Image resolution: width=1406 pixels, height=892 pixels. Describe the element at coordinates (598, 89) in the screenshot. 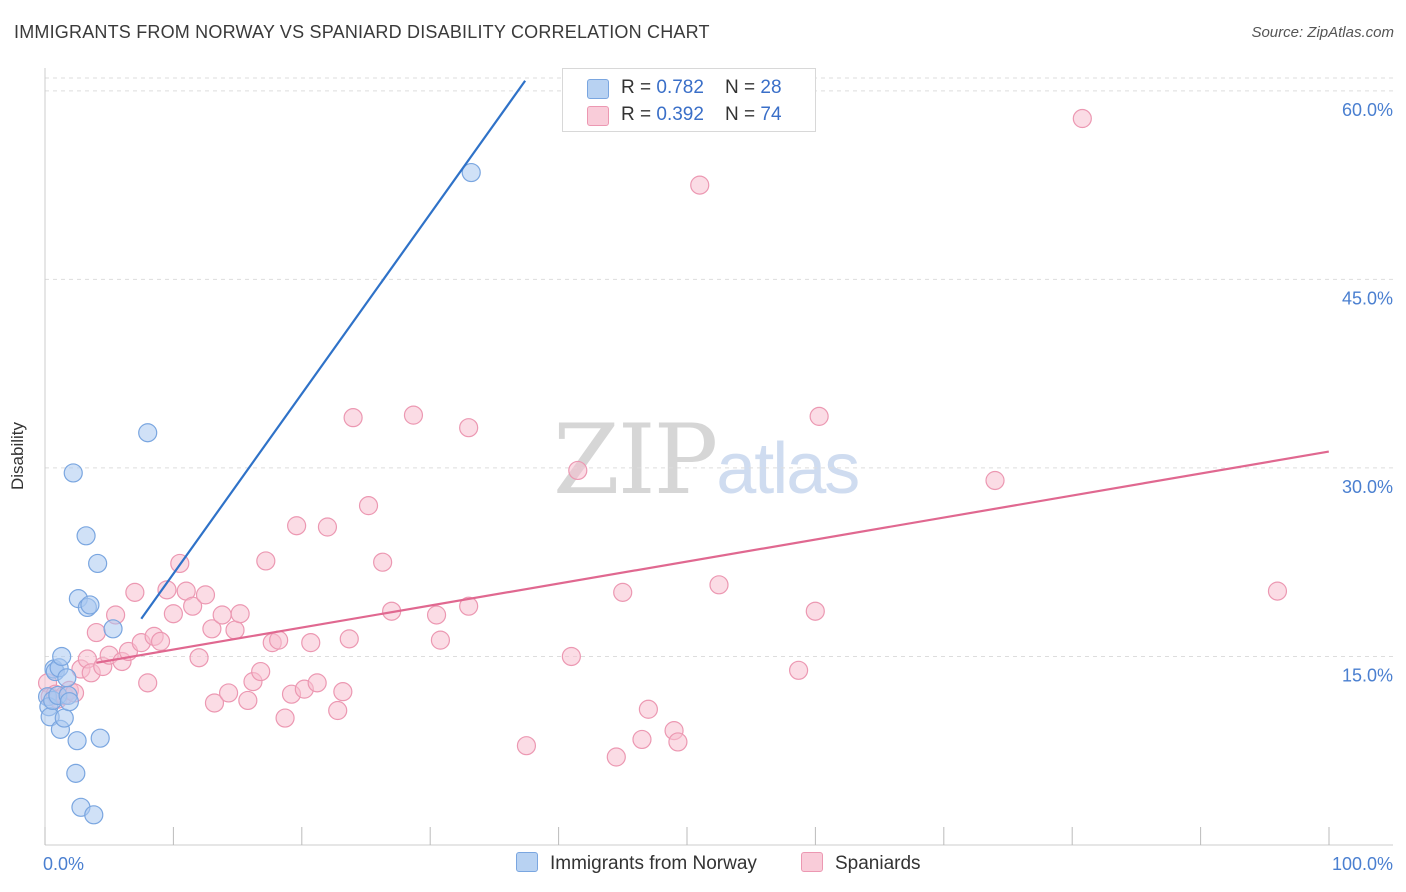

I see `legend-swatch-norway` at that location.